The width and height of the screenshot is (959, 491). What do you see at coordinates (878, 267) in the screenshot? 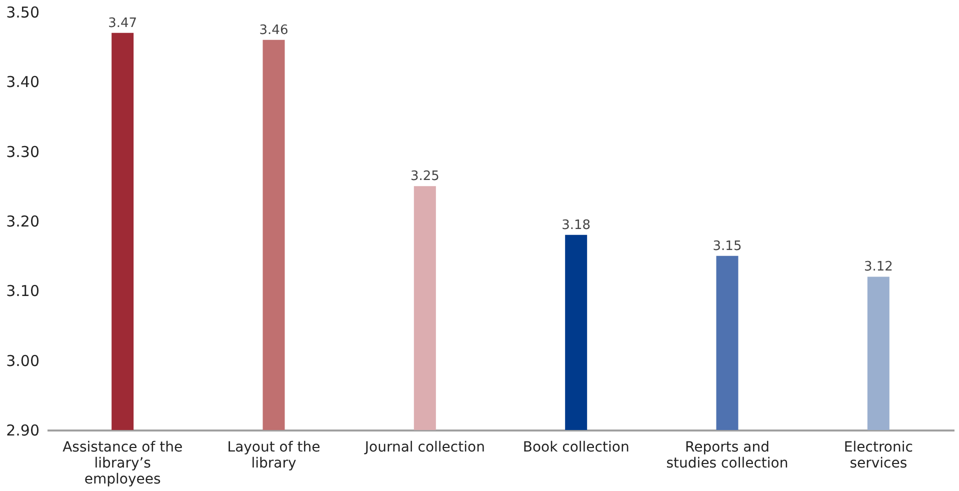
I see `data-label: 3.12` at bounding box center [878, 267].